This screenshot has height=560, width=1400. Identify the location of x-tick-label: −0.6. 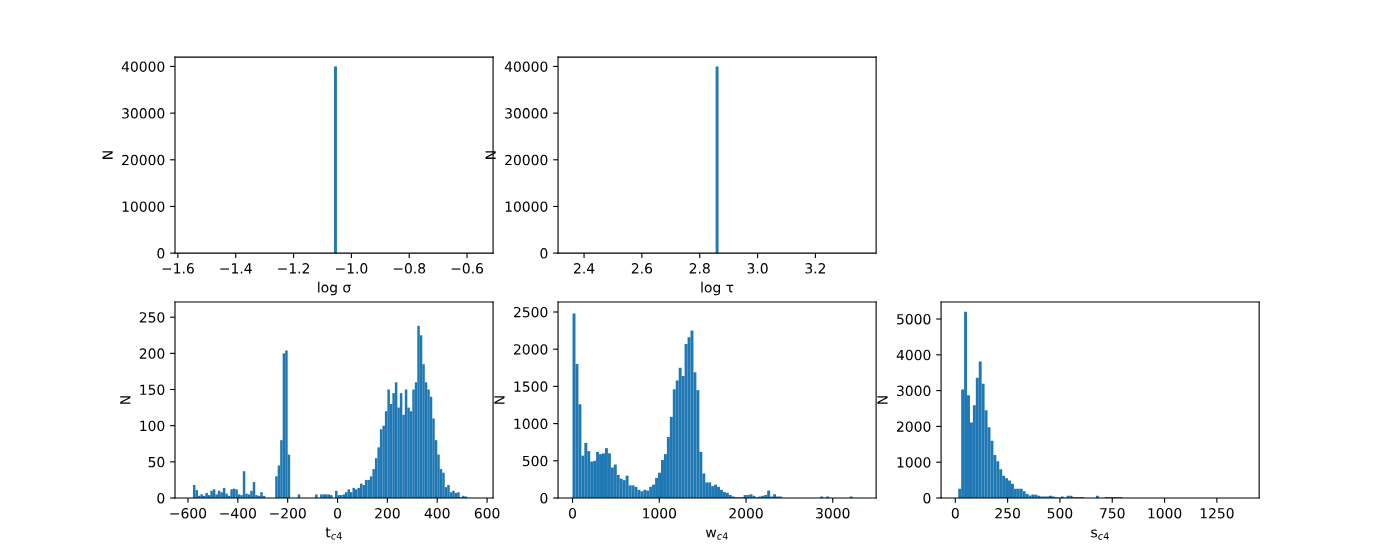
(467, 268).